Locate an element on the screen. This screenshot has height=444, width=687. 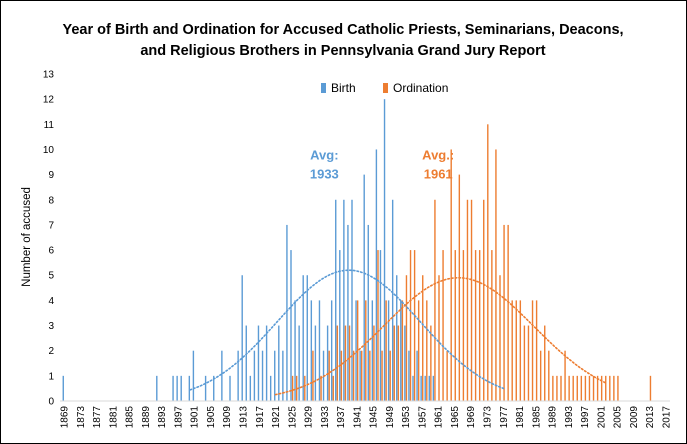
x-tick-label: 1985 is located at coordinates (536, 417).